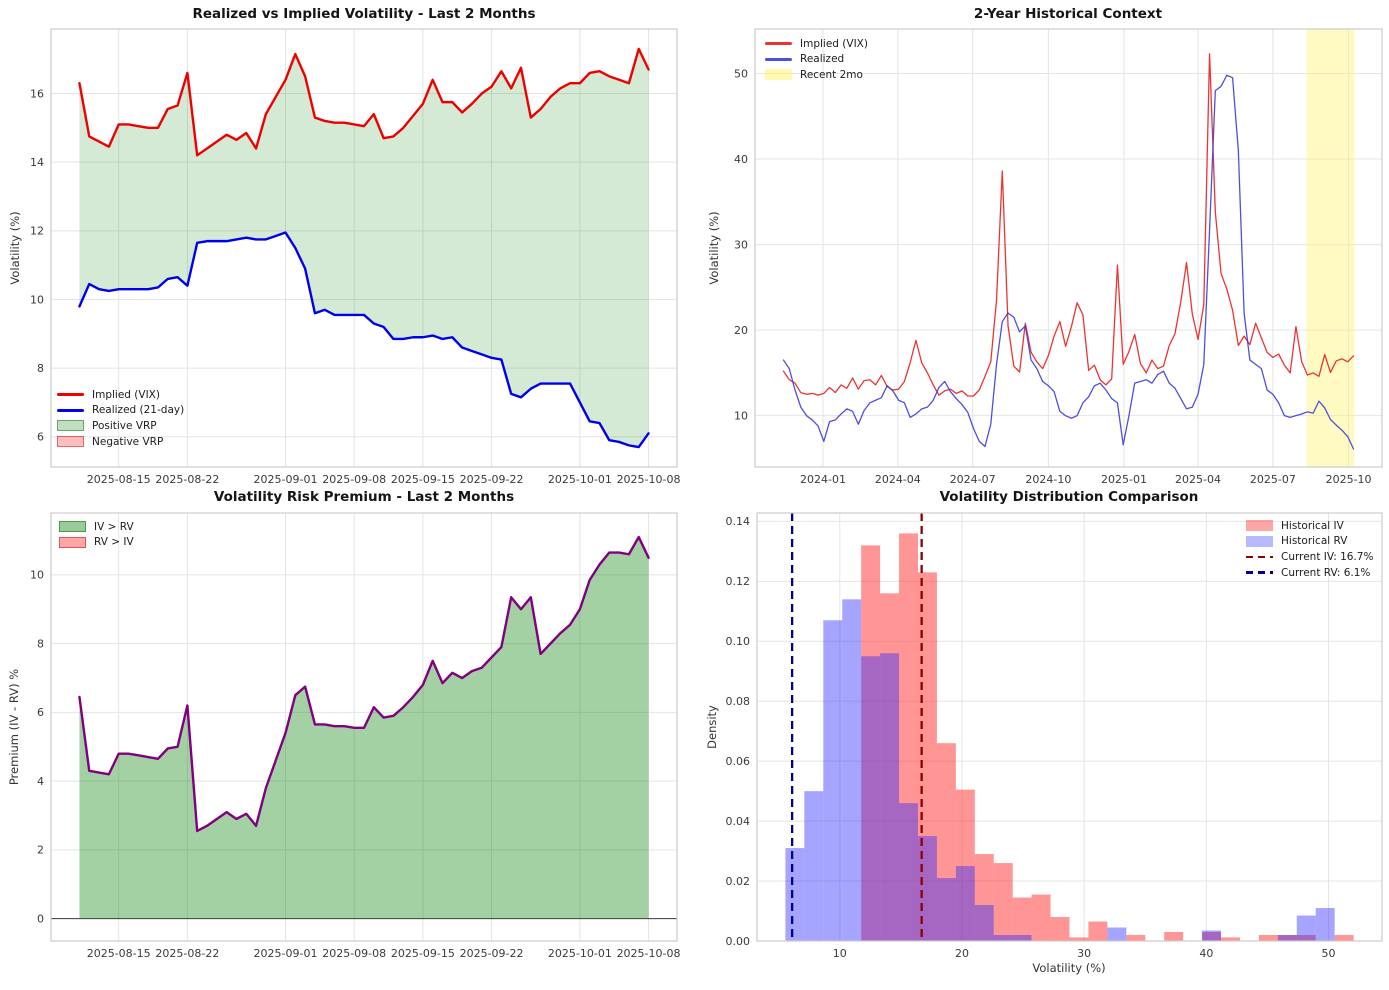 The image size is (1389, 990). Describe the element at coordinates (1048, 479) in the screenshot. I see `x-tick-label: 2024-10` at that location.